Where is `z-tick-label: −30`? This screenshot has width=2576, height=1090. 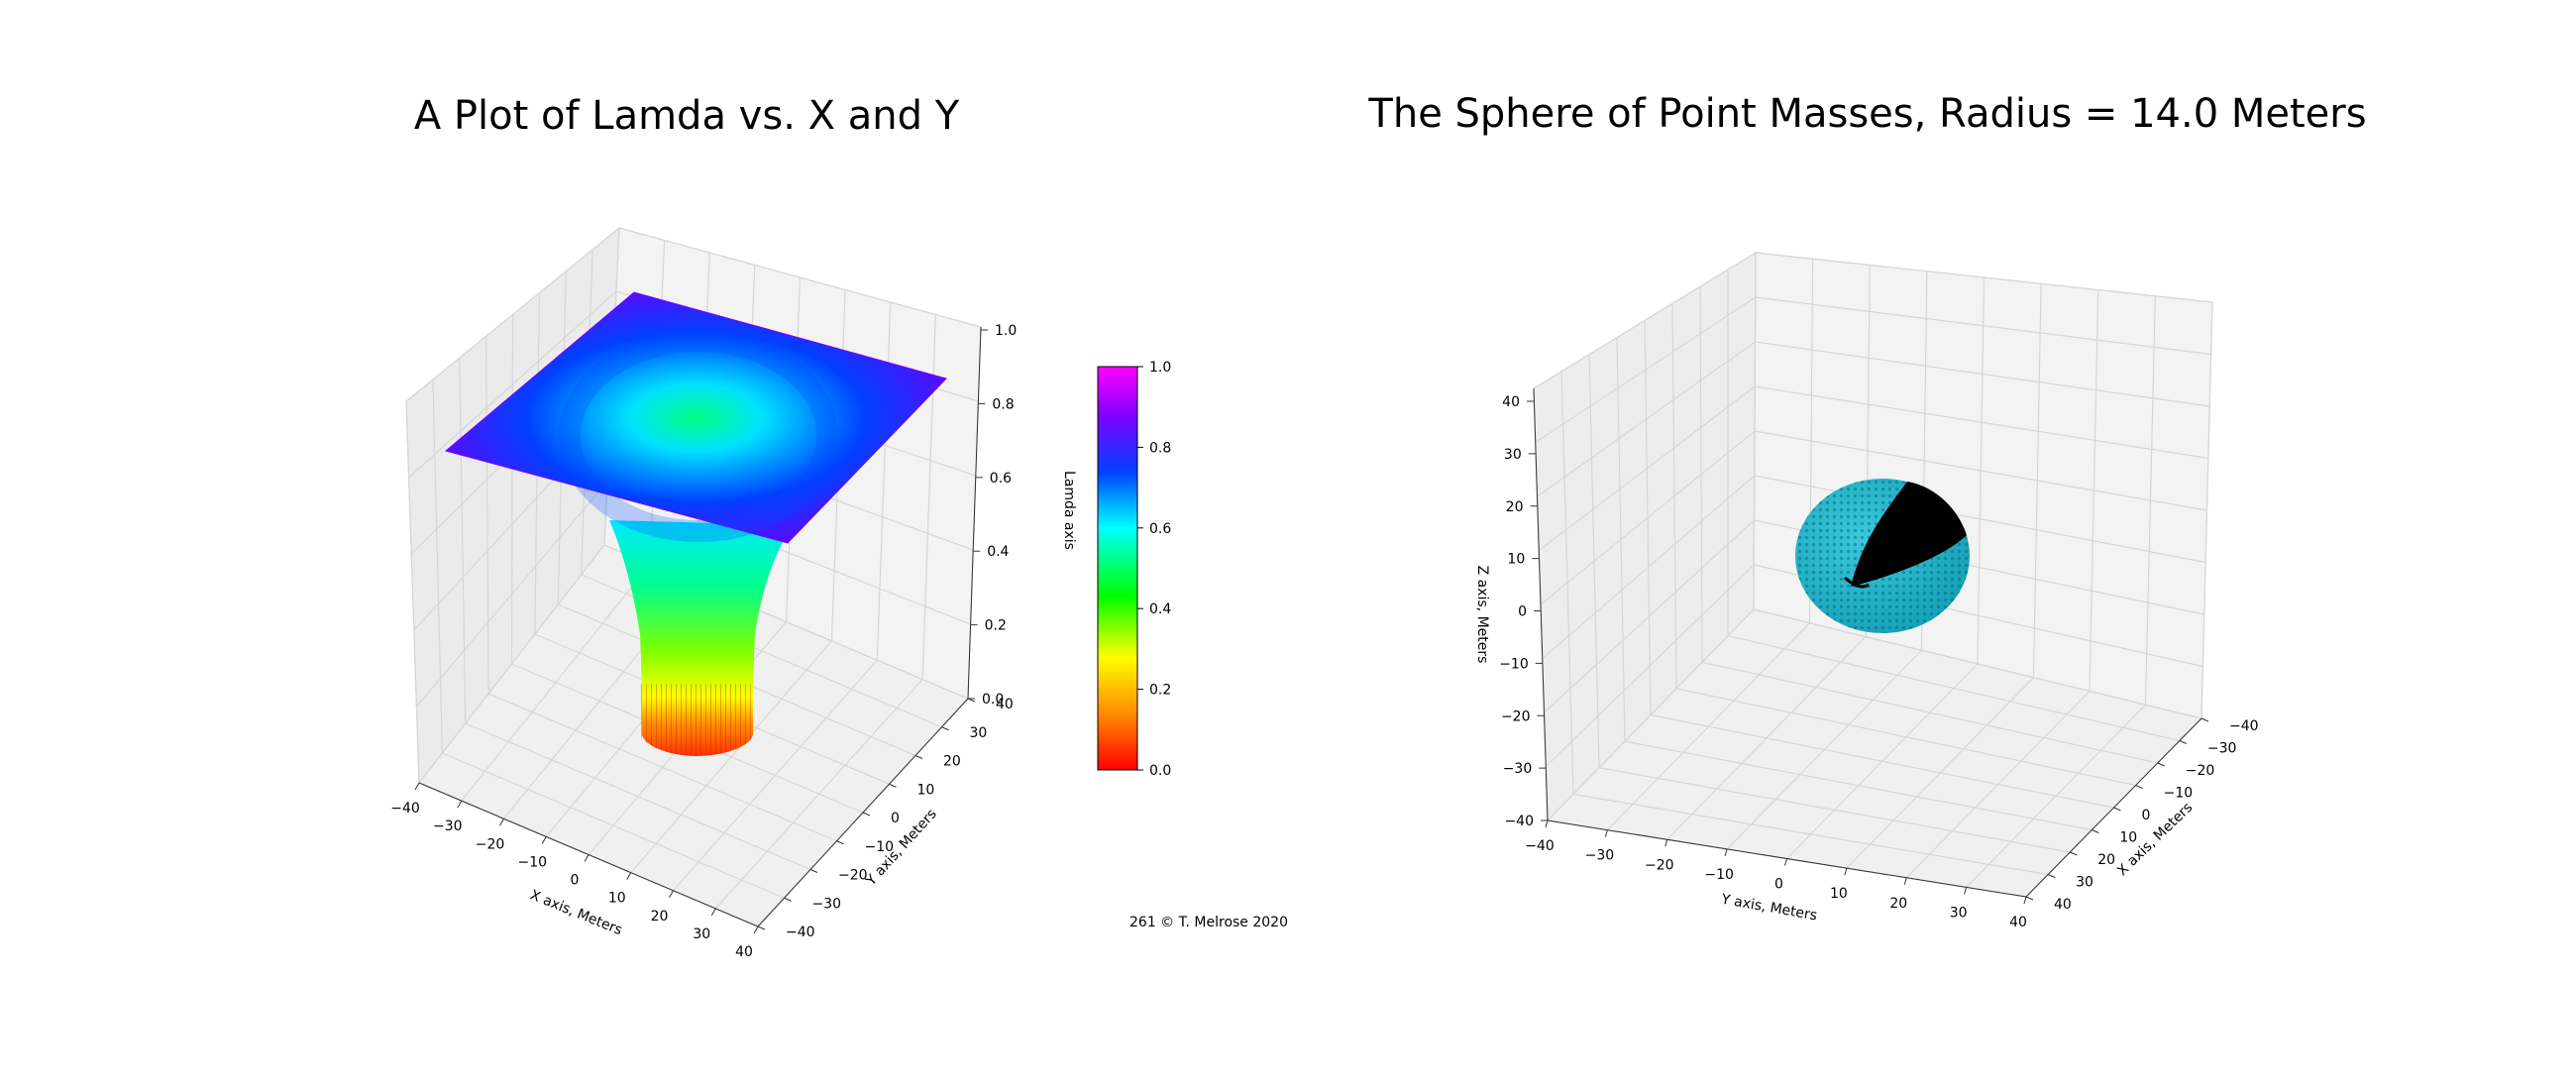 z-tick-label: −30 is located at coordinates (1518, 769).